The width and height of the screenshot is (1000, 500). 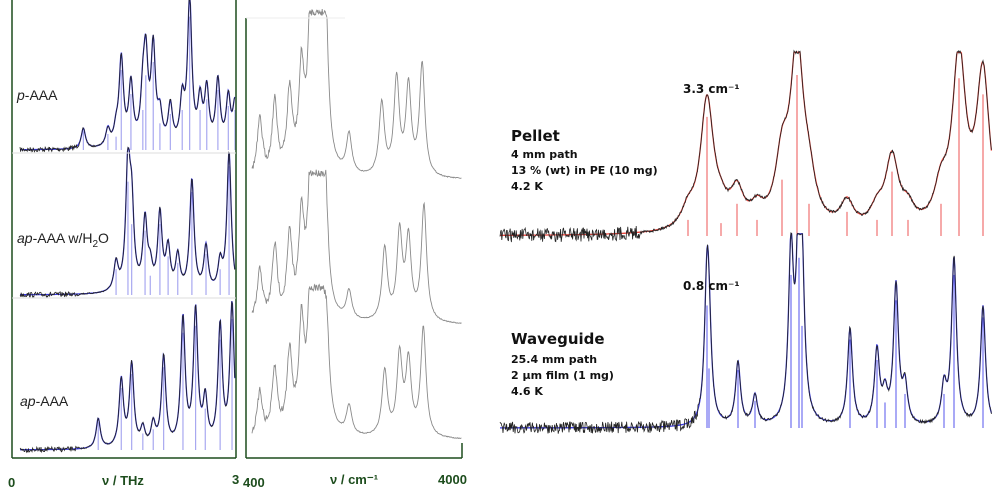 I want to click on waveguide-detail: 25.4 mm path, so click(x=554, y=359).